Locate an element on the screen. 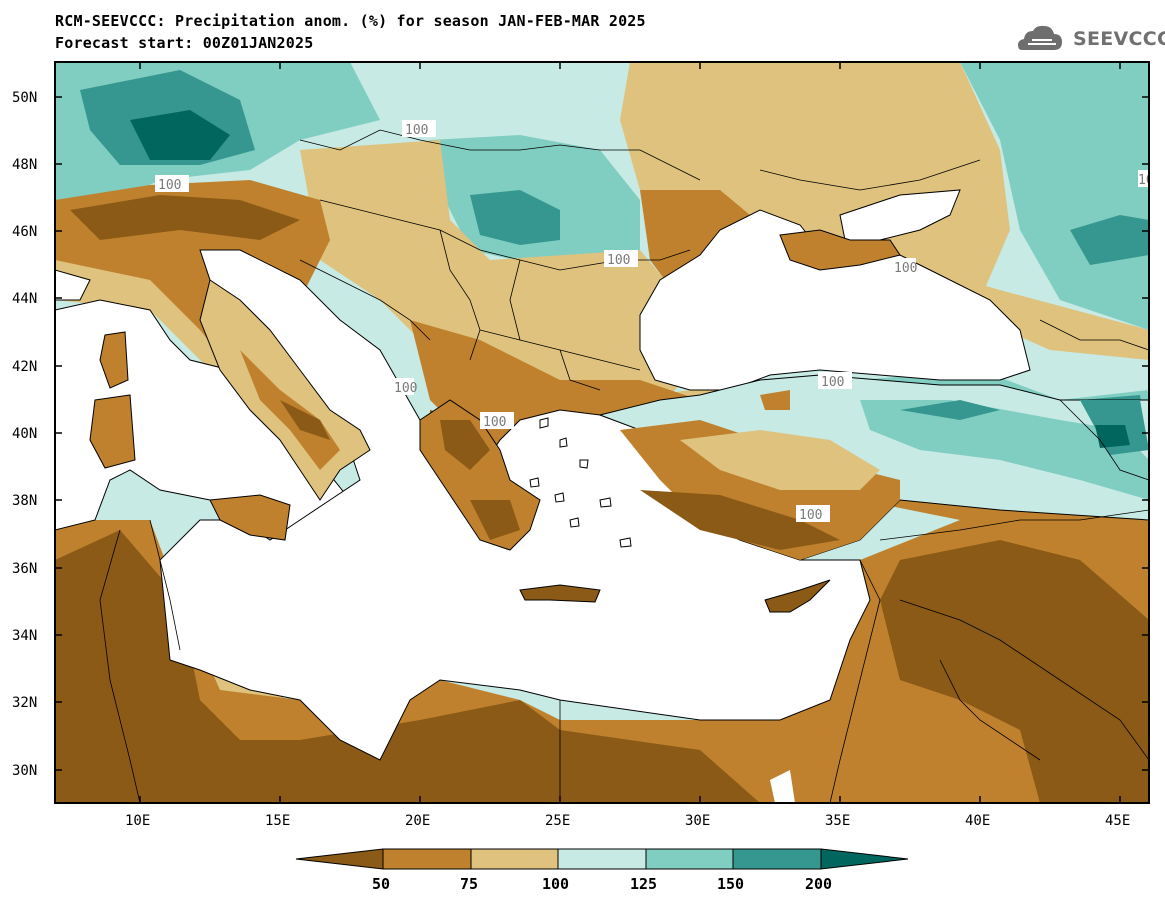 This screenshot has height=907, width=1165. crete is located at coordinates (560, 593).